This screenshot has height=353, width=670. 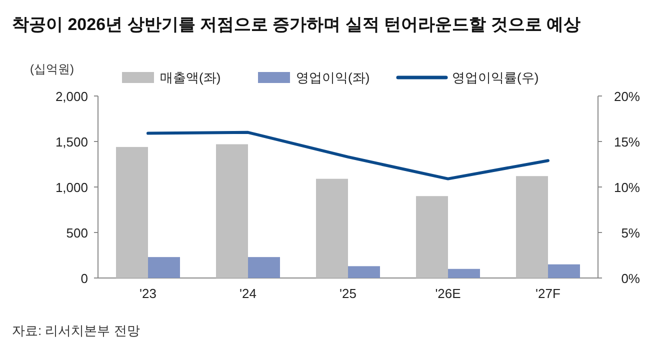 I want to click on legend-label: 매출액(좌), so click(x=190, y=77).